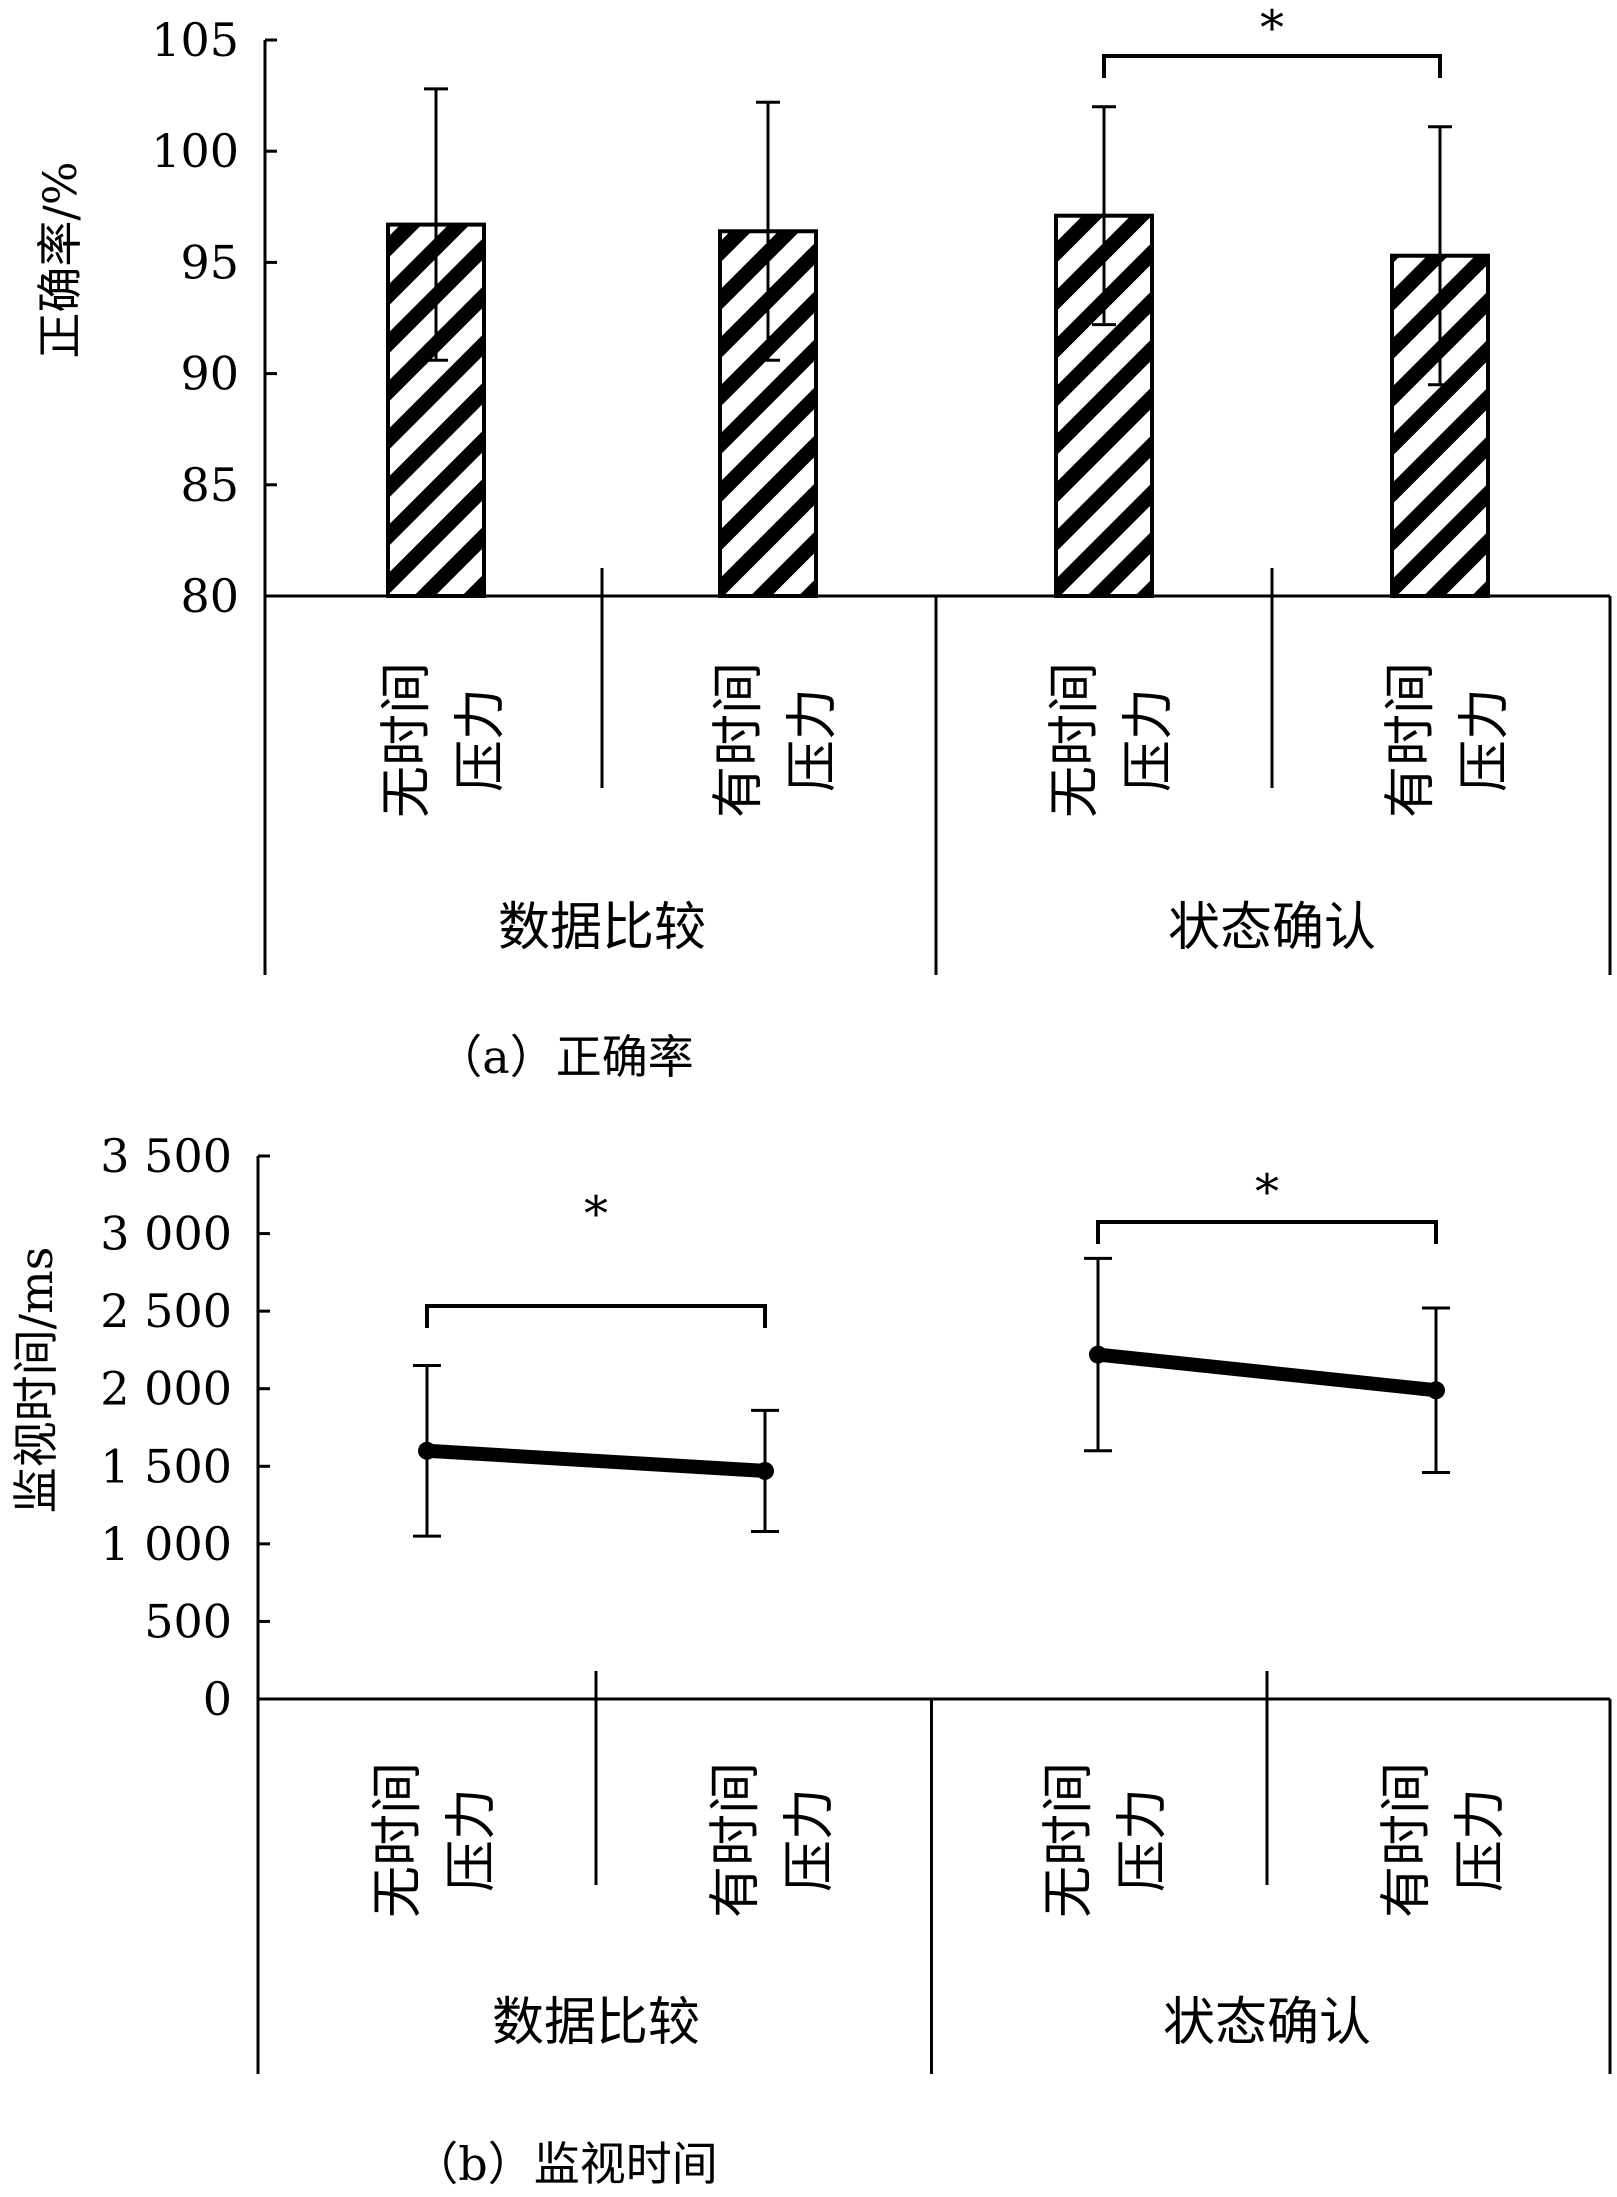 The height and width of the screenshot is (2197, 1617). What do you see at coordinates (564, 2164) in the screenshot?
I see `chart-b-caption: （b）监视时间` at bounding box center [564, 2164].